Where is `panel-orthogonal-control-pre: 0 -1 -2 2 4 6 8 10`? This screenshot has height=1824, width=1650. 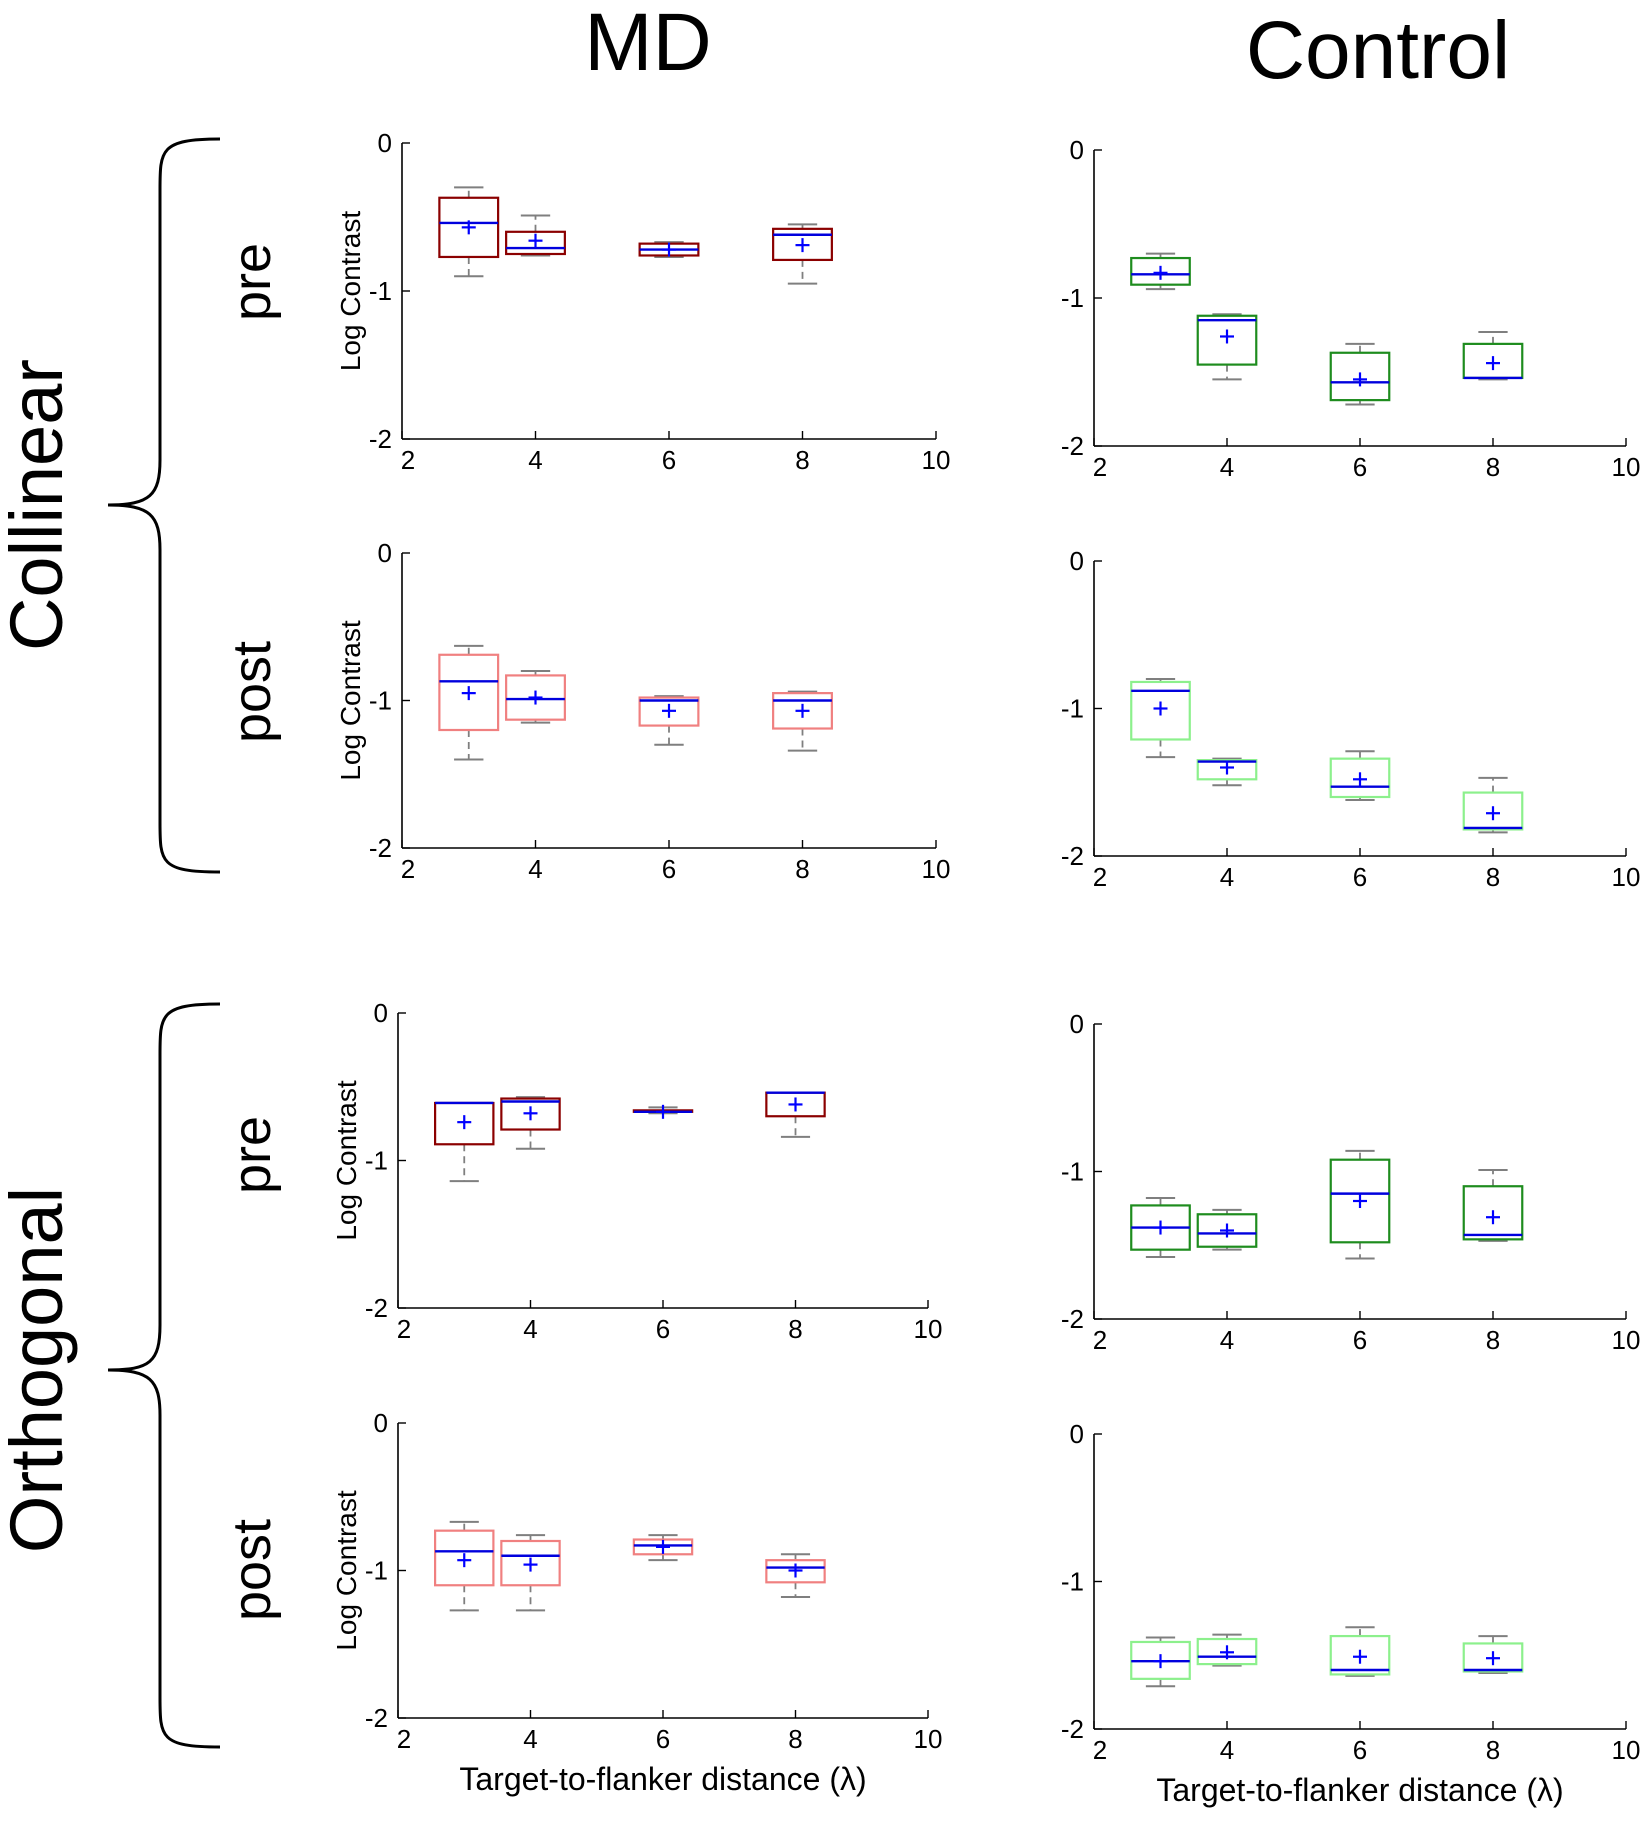
panel-orthogonal-control-pre: 0 -1 -2 2 4 6 8 10 is located at coordinates (1351, 1182).